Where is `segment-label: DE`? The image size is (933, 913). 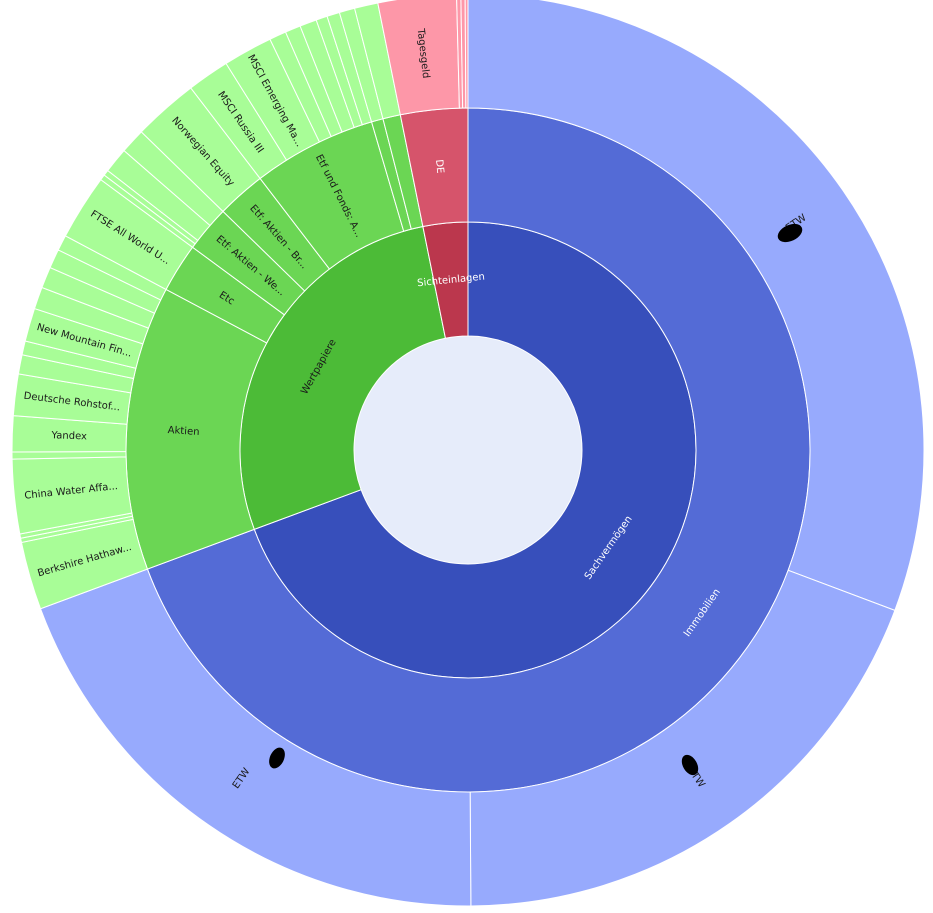 segment-label: DE is located at coordinates (439, 166).